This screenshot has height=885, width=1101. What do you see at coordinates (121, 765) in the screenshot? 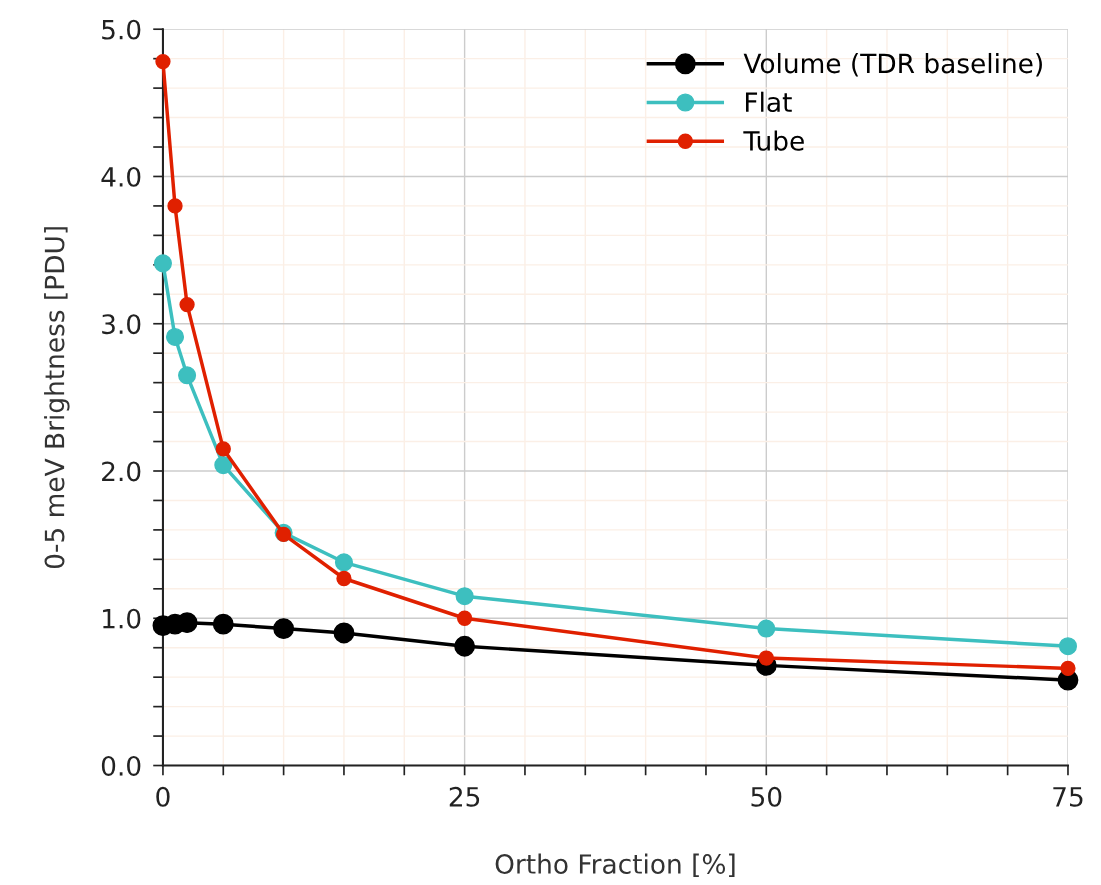
I see `y-tick-label: 0.0` at bounding box center [121, 765].